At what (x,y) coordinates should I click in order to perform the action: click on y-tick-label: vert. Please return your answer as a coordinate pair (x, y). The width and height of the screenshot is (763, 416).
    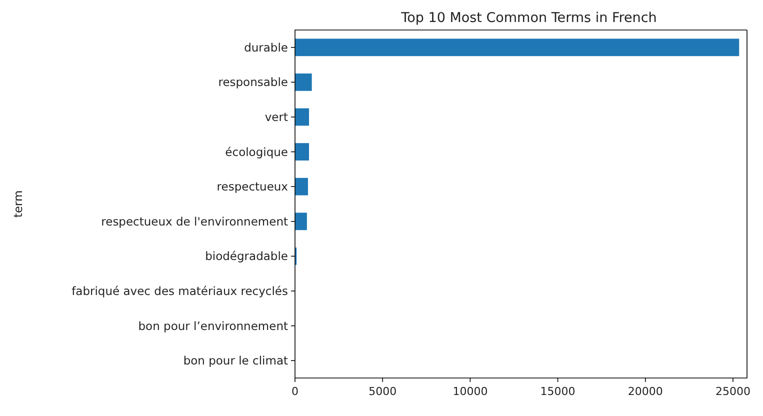
    Looking at the image, I should click on (276, 117).